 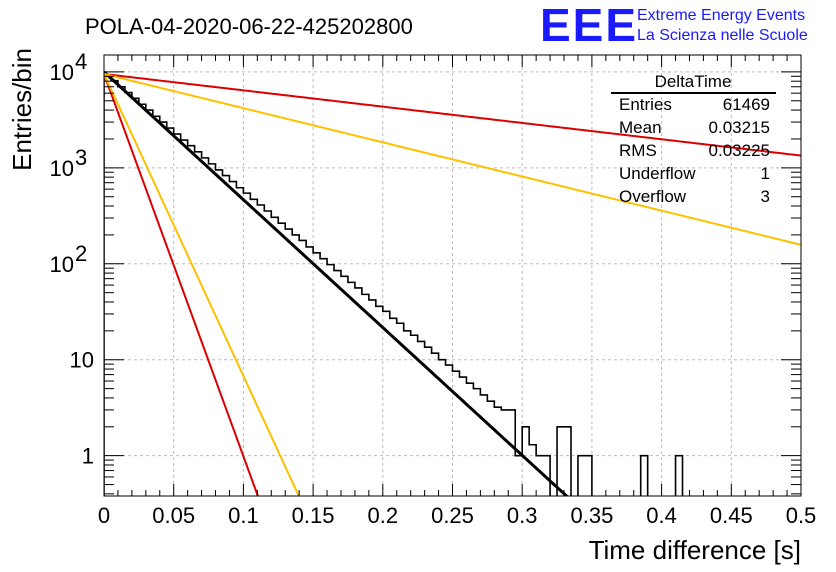 What do you see at coordinates (522, 515) in the screenshot?
I see `x-tick-label: 0.3` at bounding box center [522, 515].